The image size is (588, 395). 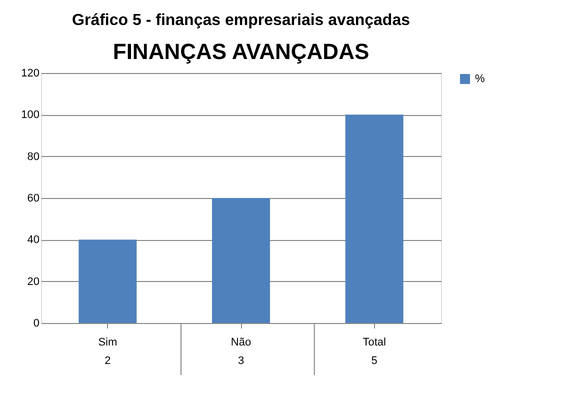 I want to click on legend-label: %, so click(x=480, y=79).